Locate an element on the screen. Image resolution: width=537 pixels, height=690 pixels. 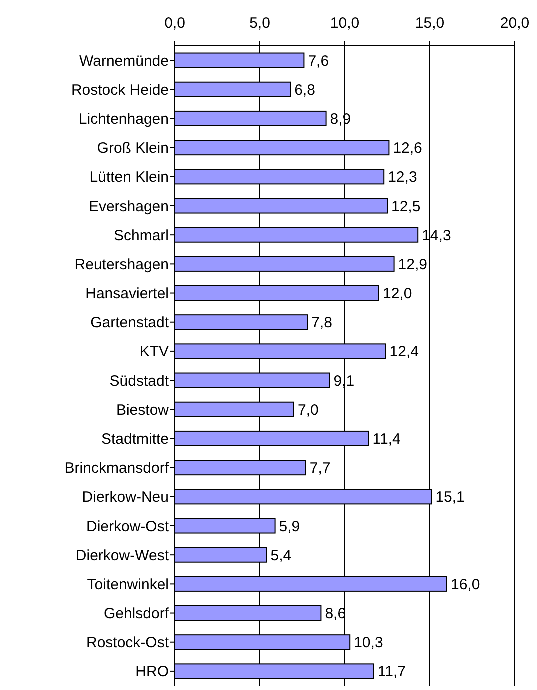
data-label: 5,9 is located at coordinates (289, 527).